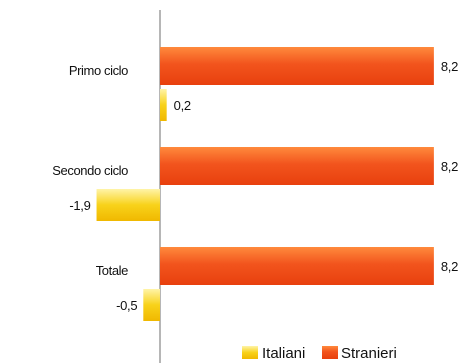  What do you see at coordinates (182, 105) in the screenshot?
I see `value-label-italiani-primo-ciclo: 0,2` at bounding box center [182, 105].